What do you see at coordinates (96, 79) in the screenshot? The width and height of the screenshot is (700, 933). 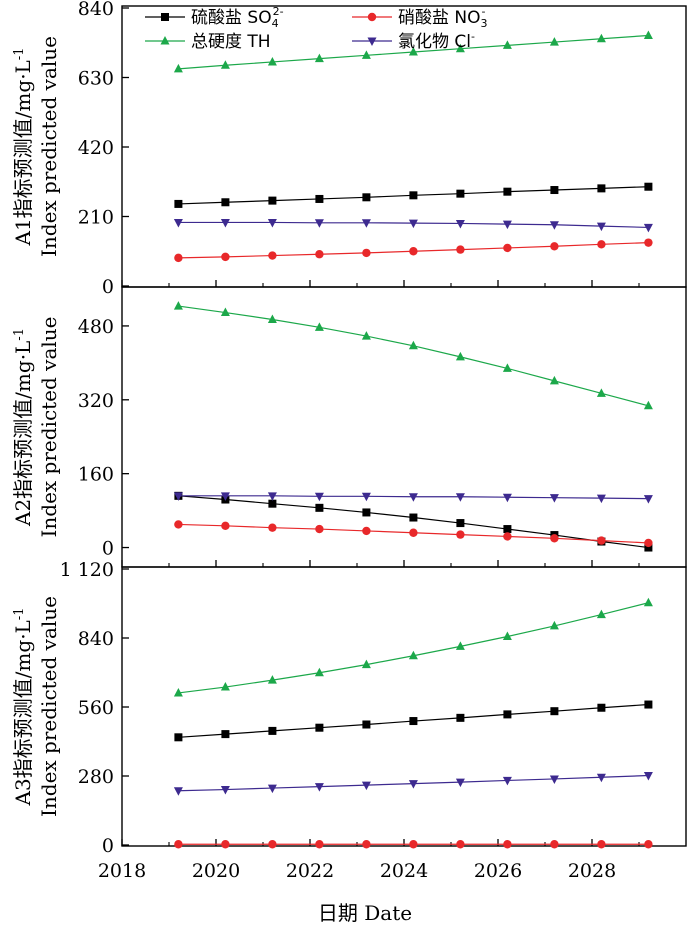 I see `y-tick-label: 630` at bounding box center [96, 79].